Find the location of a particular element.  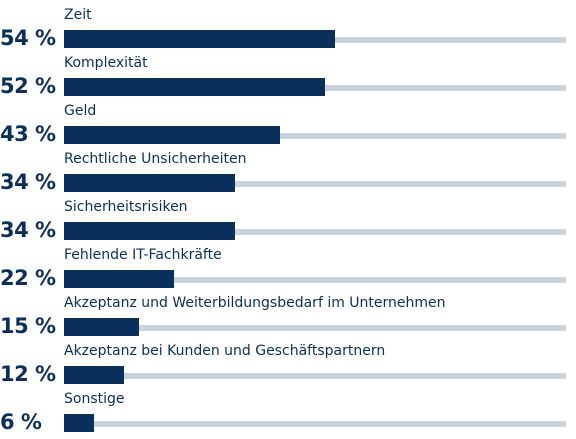

category-label: Fehlende IT-Fachkräfte is located at coordinates (143, 255).